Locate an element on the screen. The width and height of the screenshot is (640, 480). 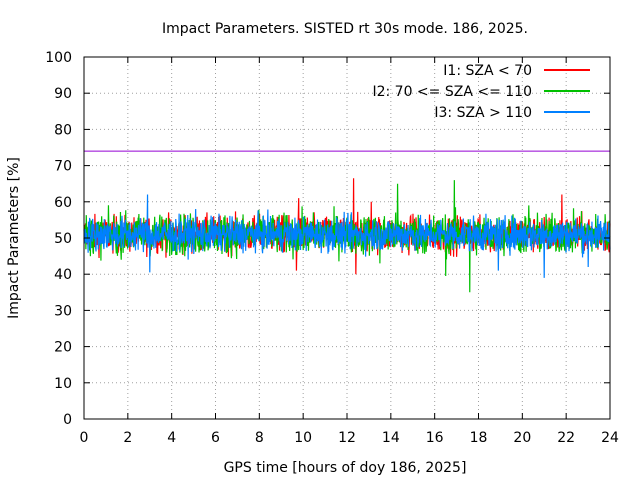
x-tick-label: 10 is located at coordinates (303, 438).